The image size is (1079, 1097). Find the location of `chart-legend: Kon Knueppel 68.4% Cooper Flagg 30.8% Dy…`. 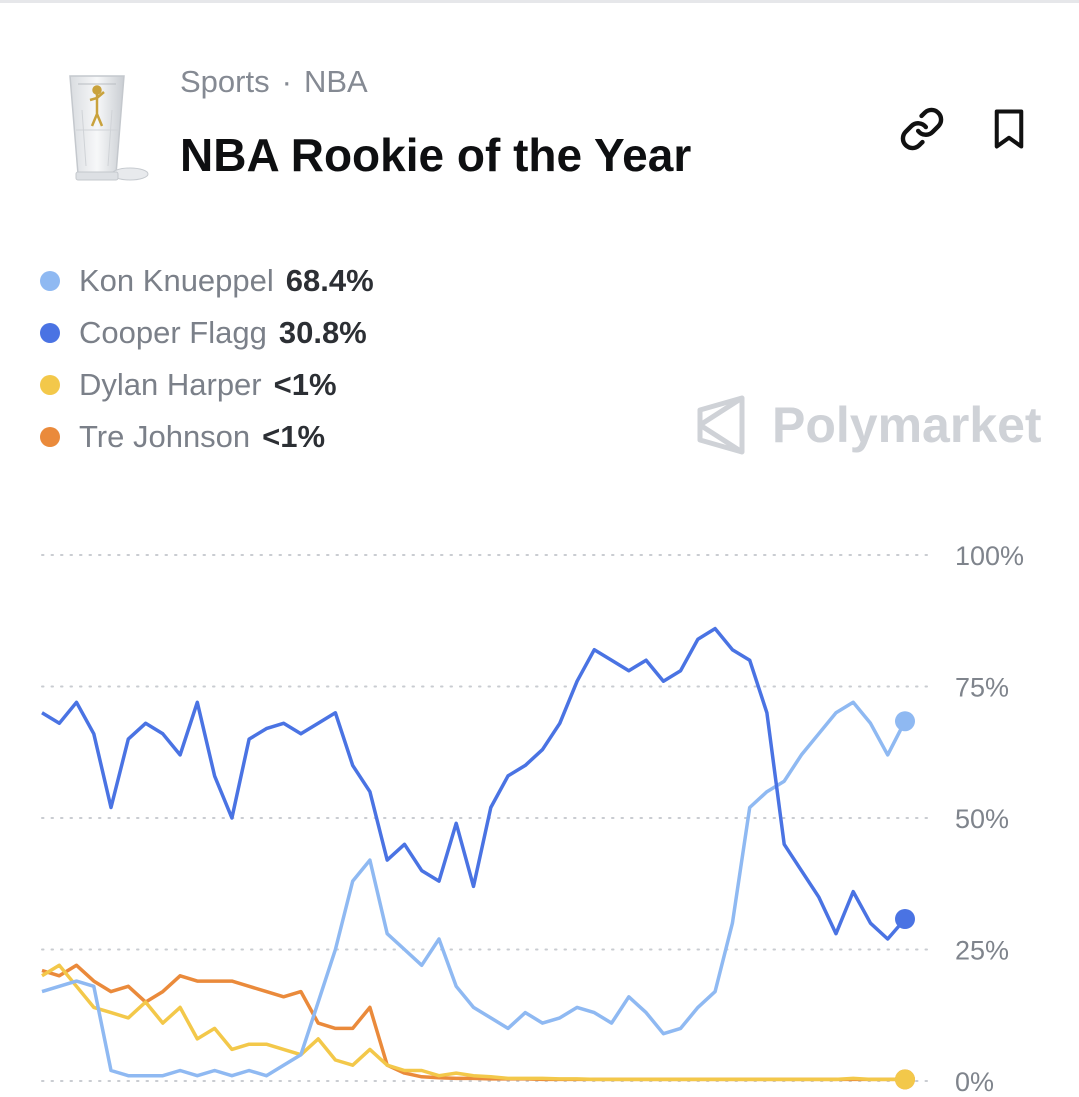

chart-legend: Kon Knueppel 68.4% Cooper Flagg 30.8% Dy… is located at coordinates (207, 359).